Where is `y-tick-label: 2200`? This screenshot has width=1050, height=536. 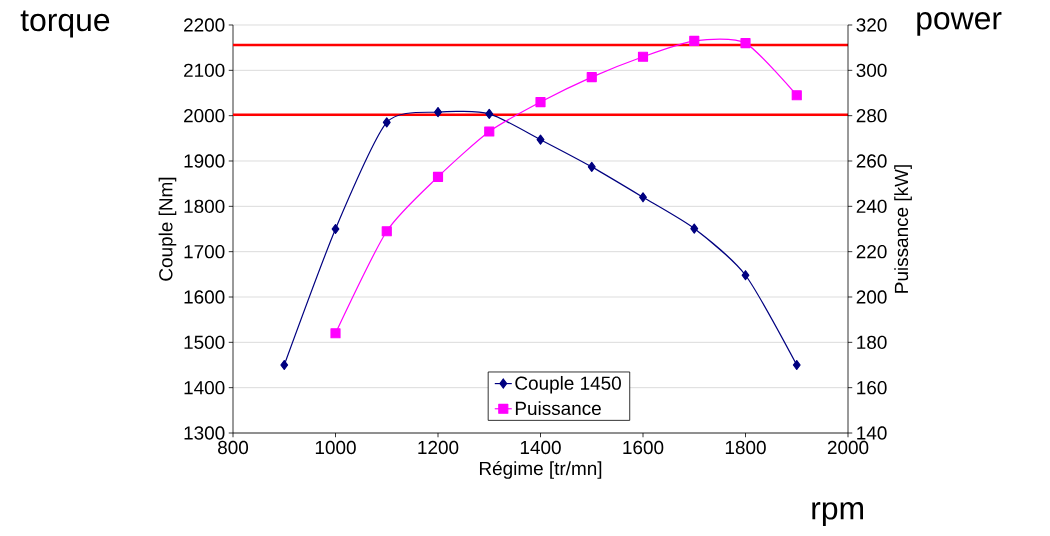
y-tick-label: 2200 is located at coordinates (204, 25).